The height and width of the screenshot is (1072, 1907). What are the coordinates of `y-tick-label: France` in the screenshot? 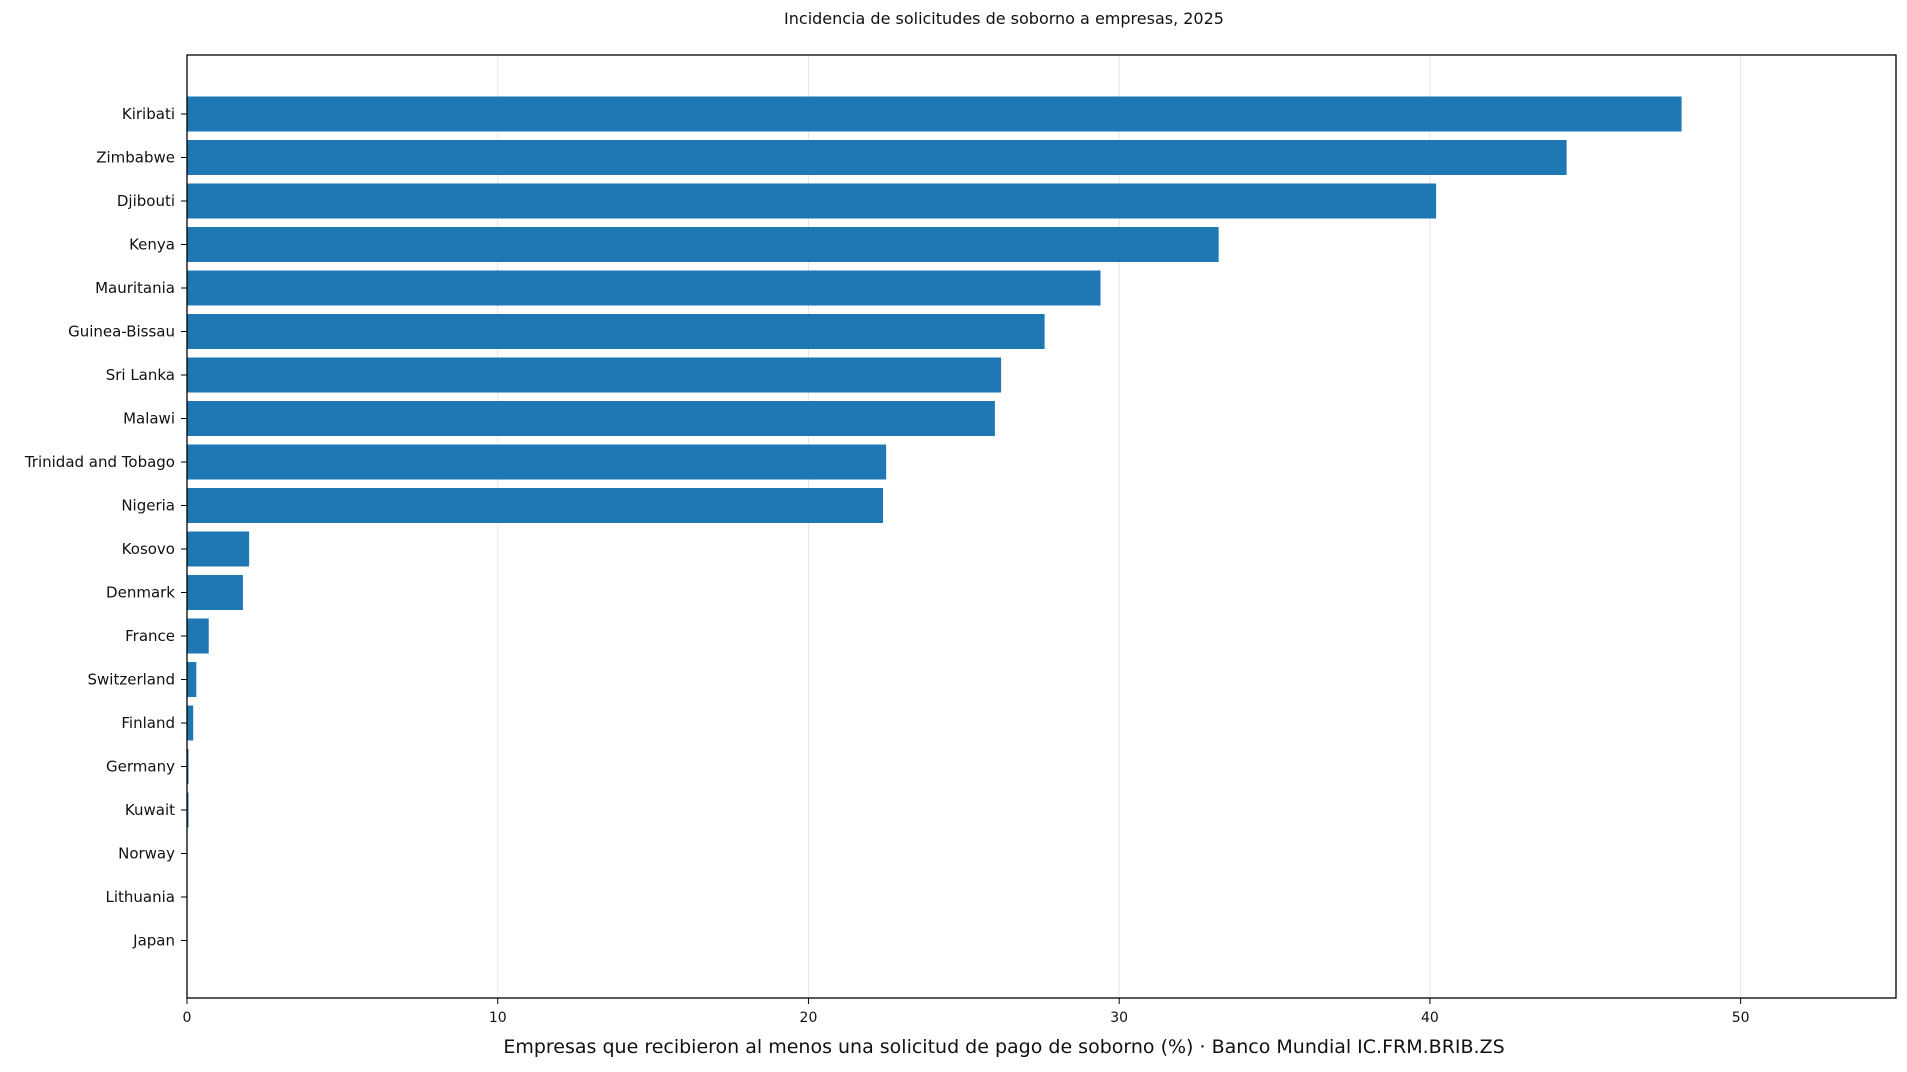 It's located at (150, 636).